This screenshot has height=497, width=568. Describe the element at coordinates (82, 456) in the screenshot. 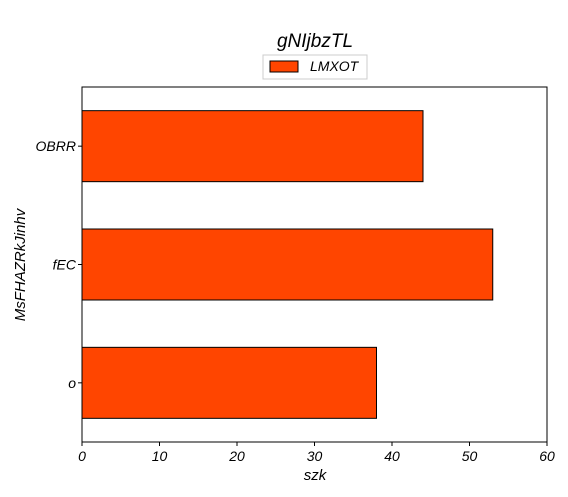

I see `x-tick-label: 0` at that location.